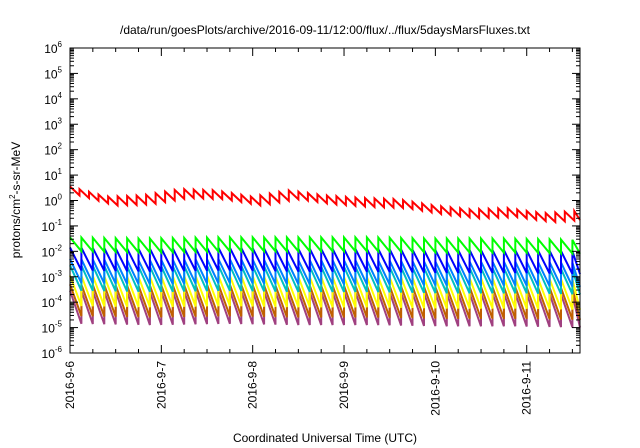 This screenshot has height=448, width=640. I want to click on y-tick-label: 10⁻⁵, so click(52, 328).